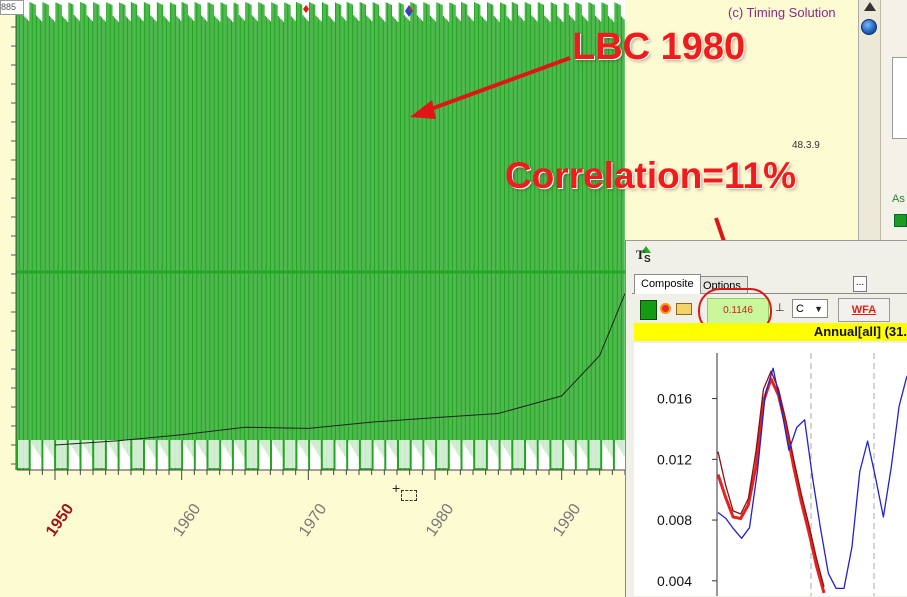 This screenshot has height=597, width=907. Describe the element at coordinates (659, 47) in the screenshot. I see `lbc-annotation: LBC 1980` at that location.